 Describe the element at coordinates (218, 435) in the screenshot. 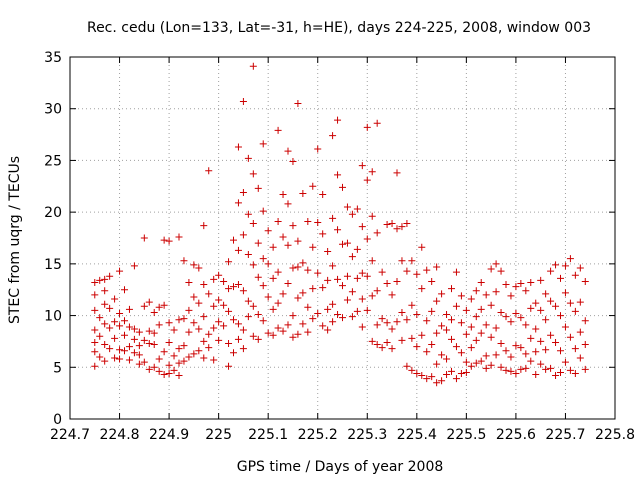

I see `x-tick-label: 225` at that location.